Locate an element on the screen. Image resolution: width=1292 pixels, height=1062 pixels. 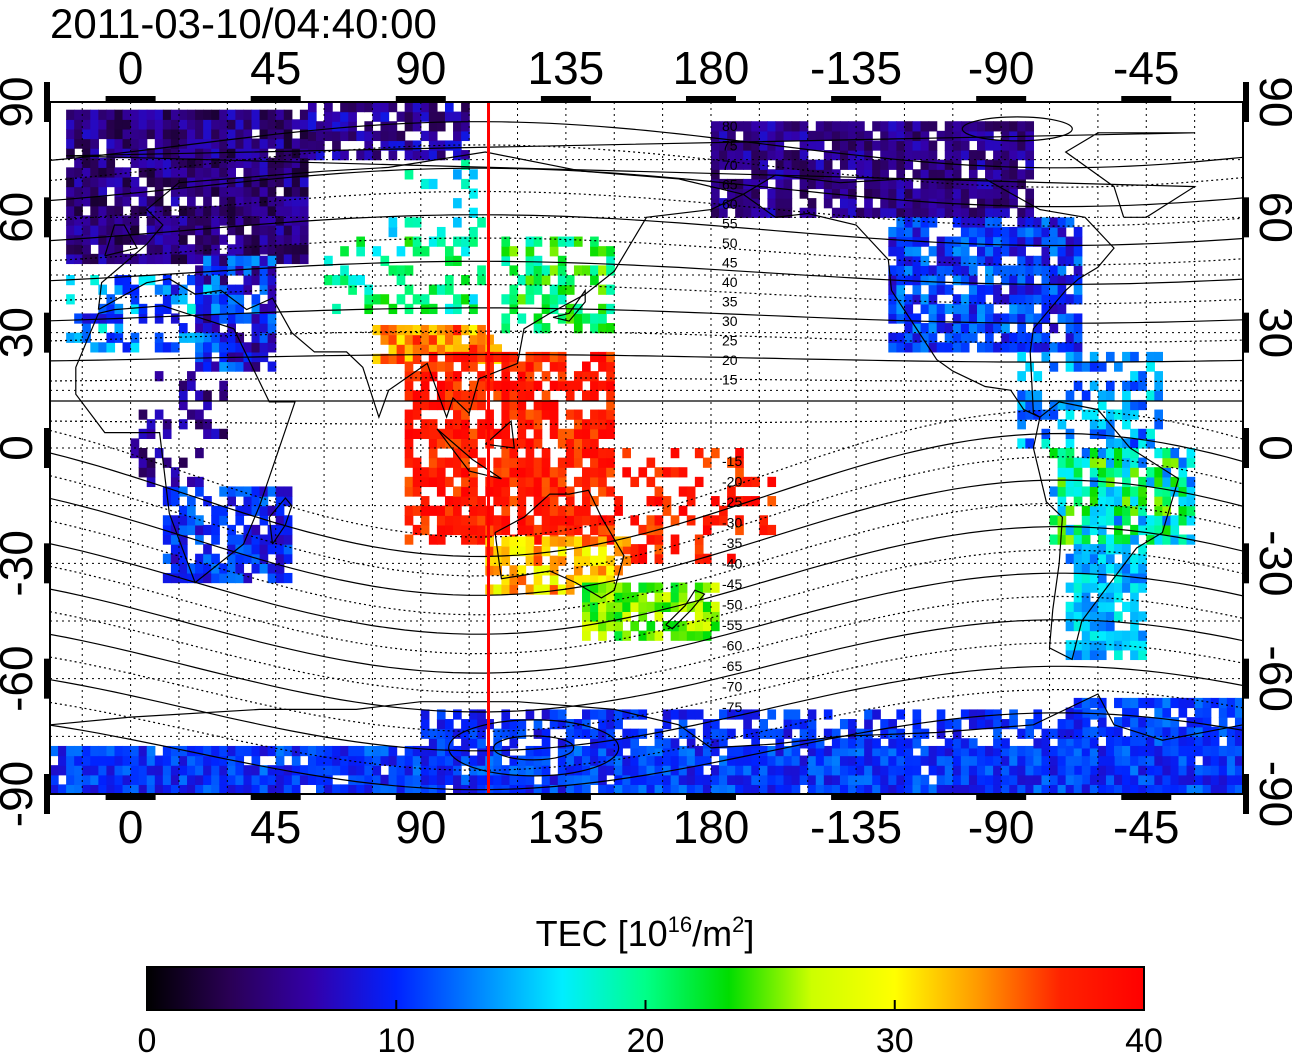
magnetic-contour is located at coordinates (646, 251).